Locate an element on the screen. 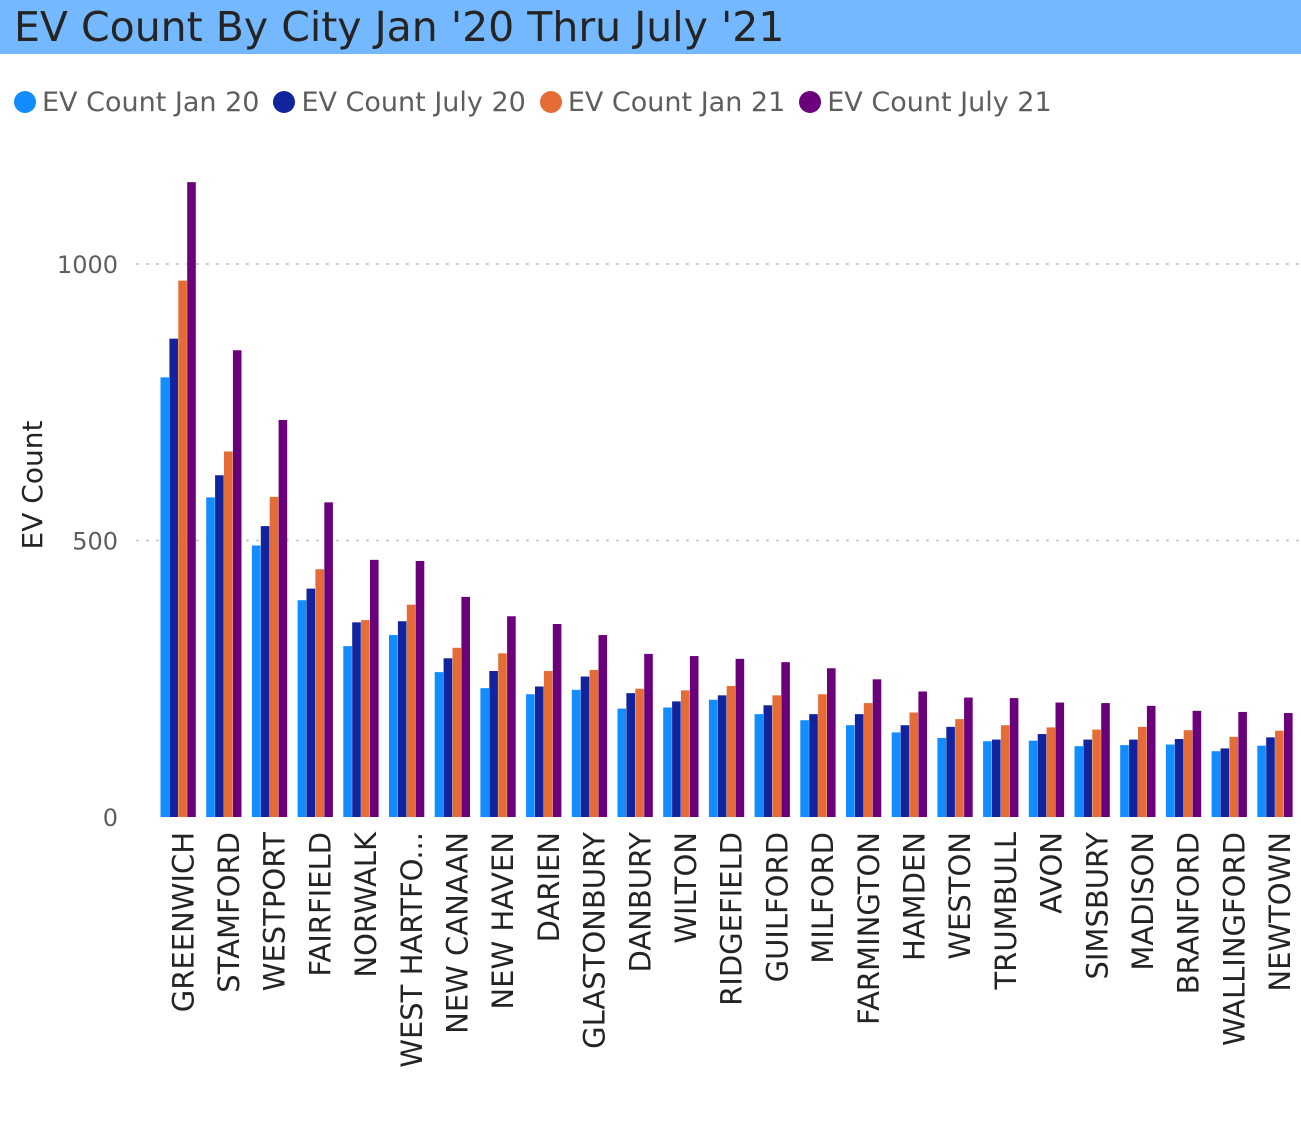 The height and width of the screenshot is (1130, 1301). x-tick-label: RIDGEFIELD is located at coordinates (732, 919).